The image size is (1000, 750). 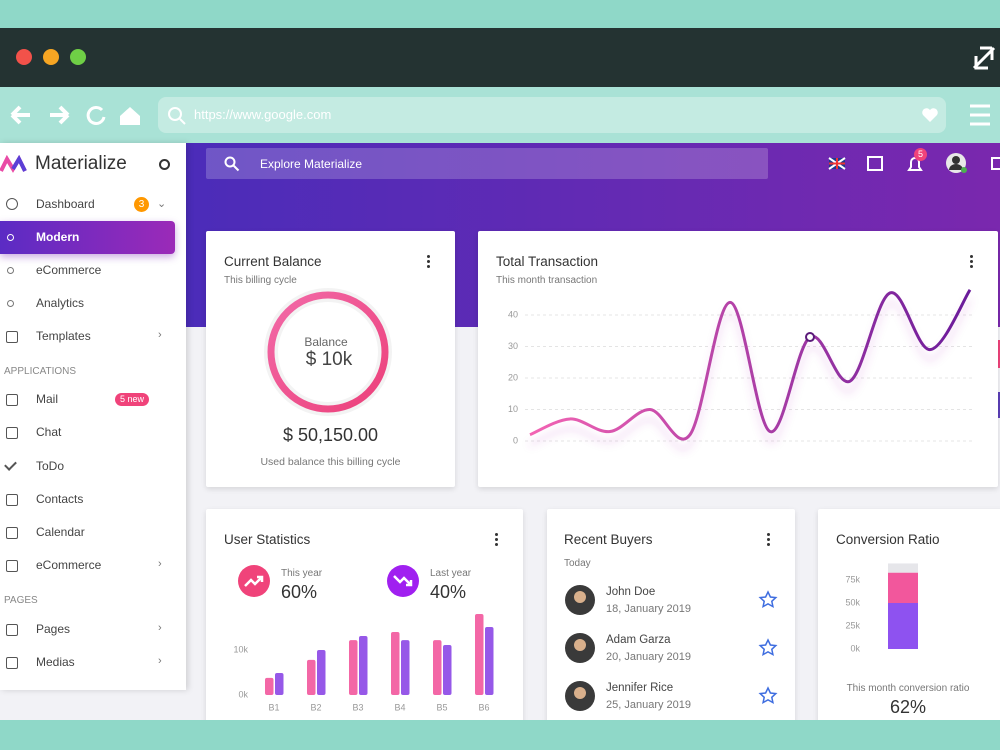 What do you see at coordinates (483, 707) in the screenshot?
I see `x-tick-label: B6` at bounding box center [483, 707].